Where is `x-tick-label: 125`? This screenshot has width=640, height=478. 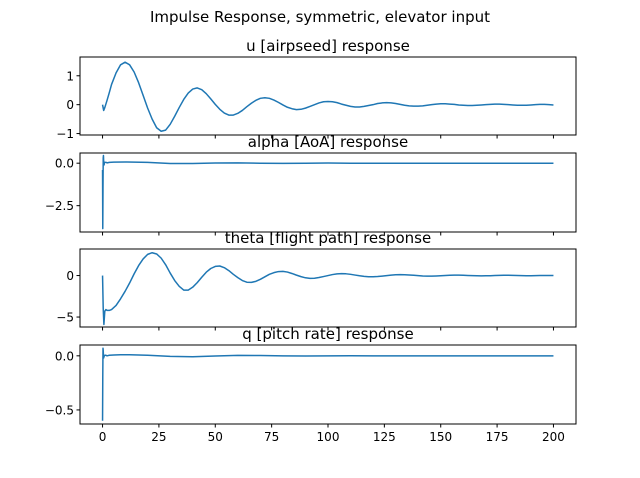 x-tick-label: 125 is located at coordinates (384, 437).